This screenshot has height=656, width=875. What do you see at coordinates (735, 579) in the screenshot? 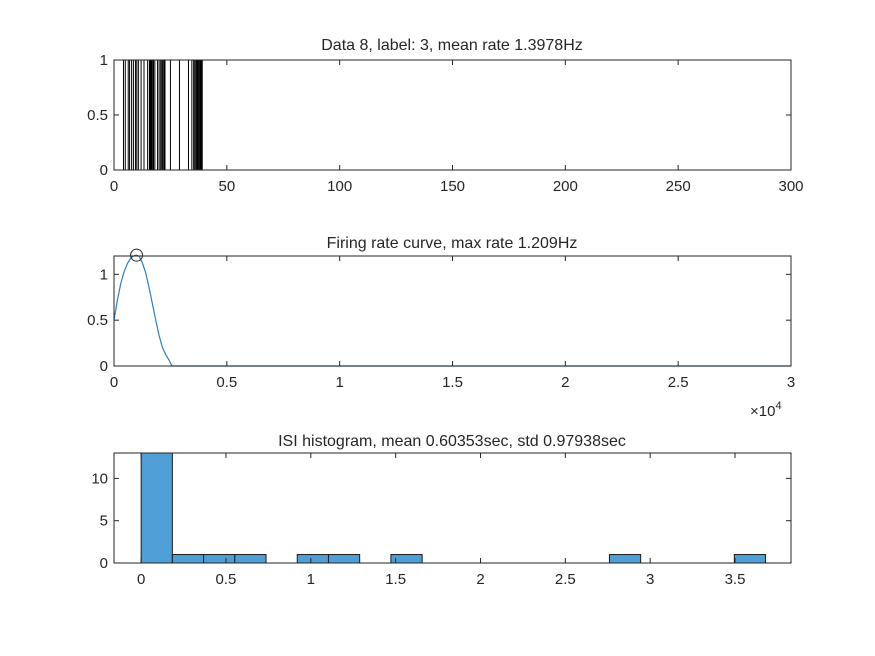
I see `x-tick-label: 3.5` at bounding box center [735, 579].